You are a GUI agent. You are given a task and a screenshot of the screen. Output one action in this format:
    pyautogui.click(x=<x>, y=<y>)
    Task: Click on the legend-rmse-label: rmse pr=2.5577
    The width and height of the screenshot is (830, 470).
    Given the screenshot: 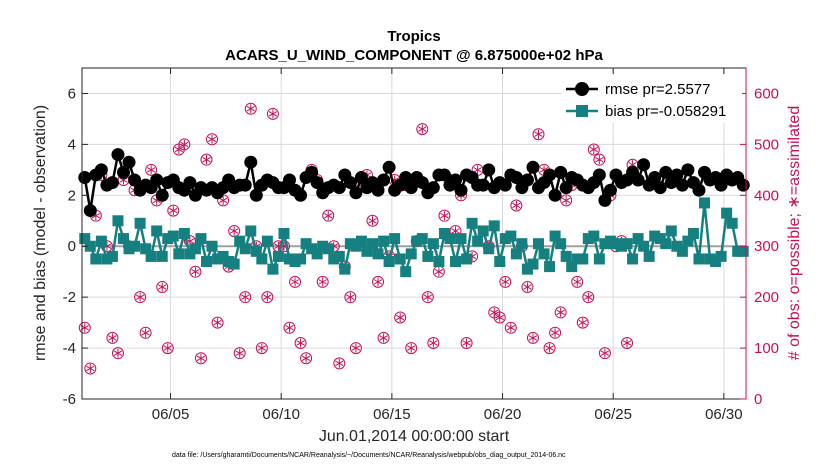 What is the action you would take?
    pyautogui.click(x=657, y=89)
    